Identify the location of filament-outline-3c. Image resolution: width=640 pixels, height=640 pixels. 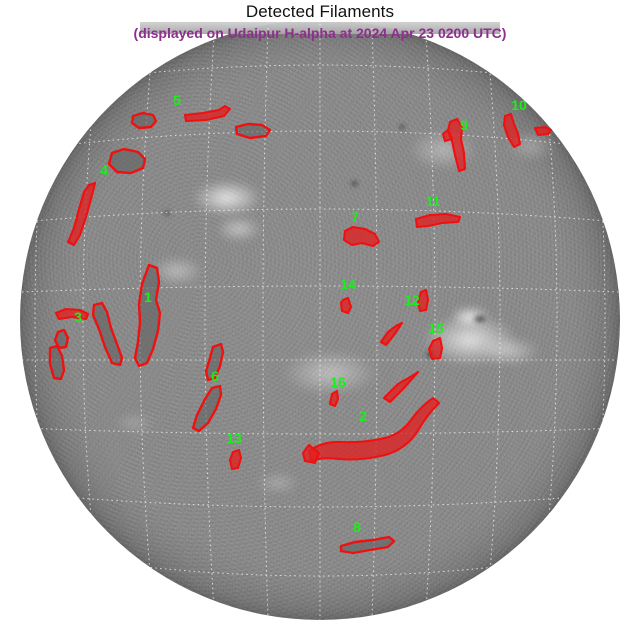
(57, 362).